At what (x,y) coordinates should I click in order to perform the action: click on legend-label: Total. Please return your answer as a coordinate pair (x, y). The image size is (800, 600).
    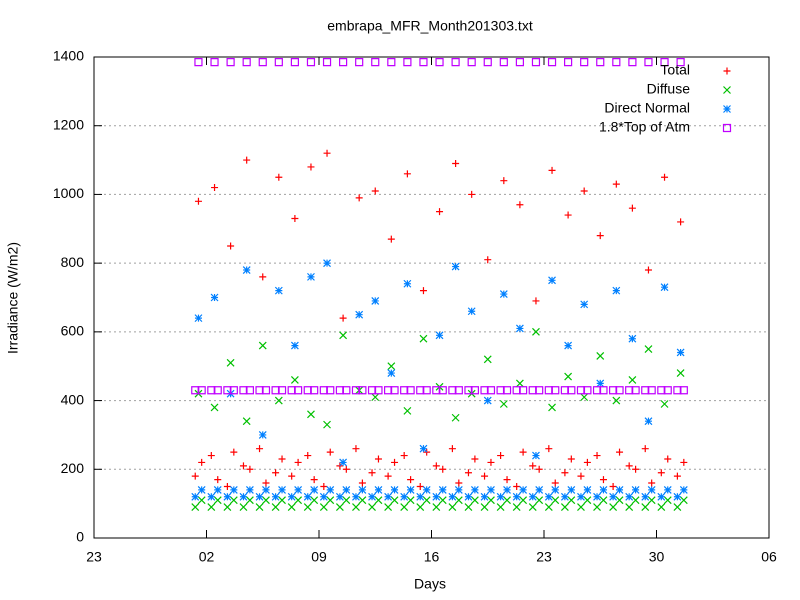
    Looking at the image, I should click on (675, 70).